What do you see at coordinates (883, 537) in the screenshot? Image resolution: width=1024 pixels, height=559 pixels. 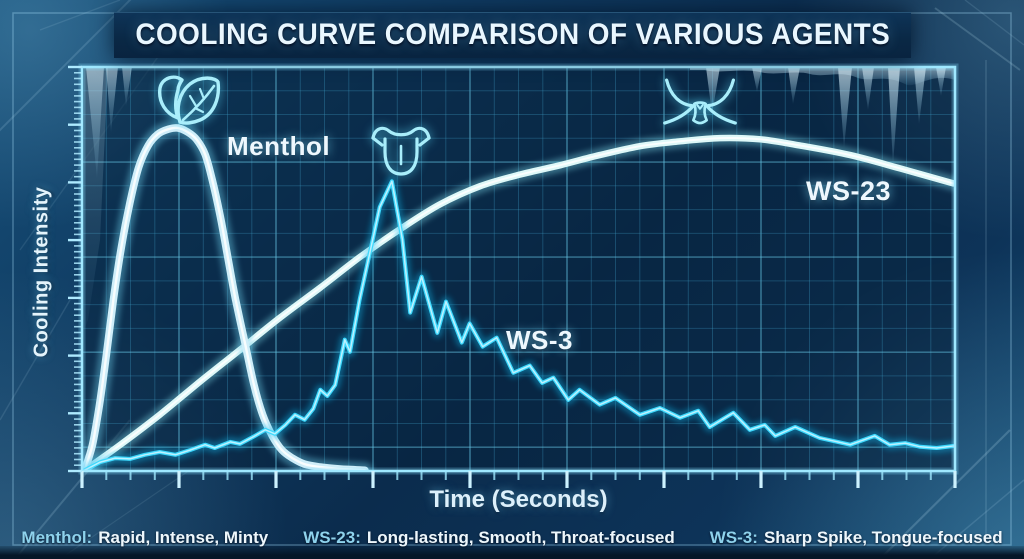 I see `legend-desc: Sharp Spike, Tongue-focused` at bounding box center [883, 537].